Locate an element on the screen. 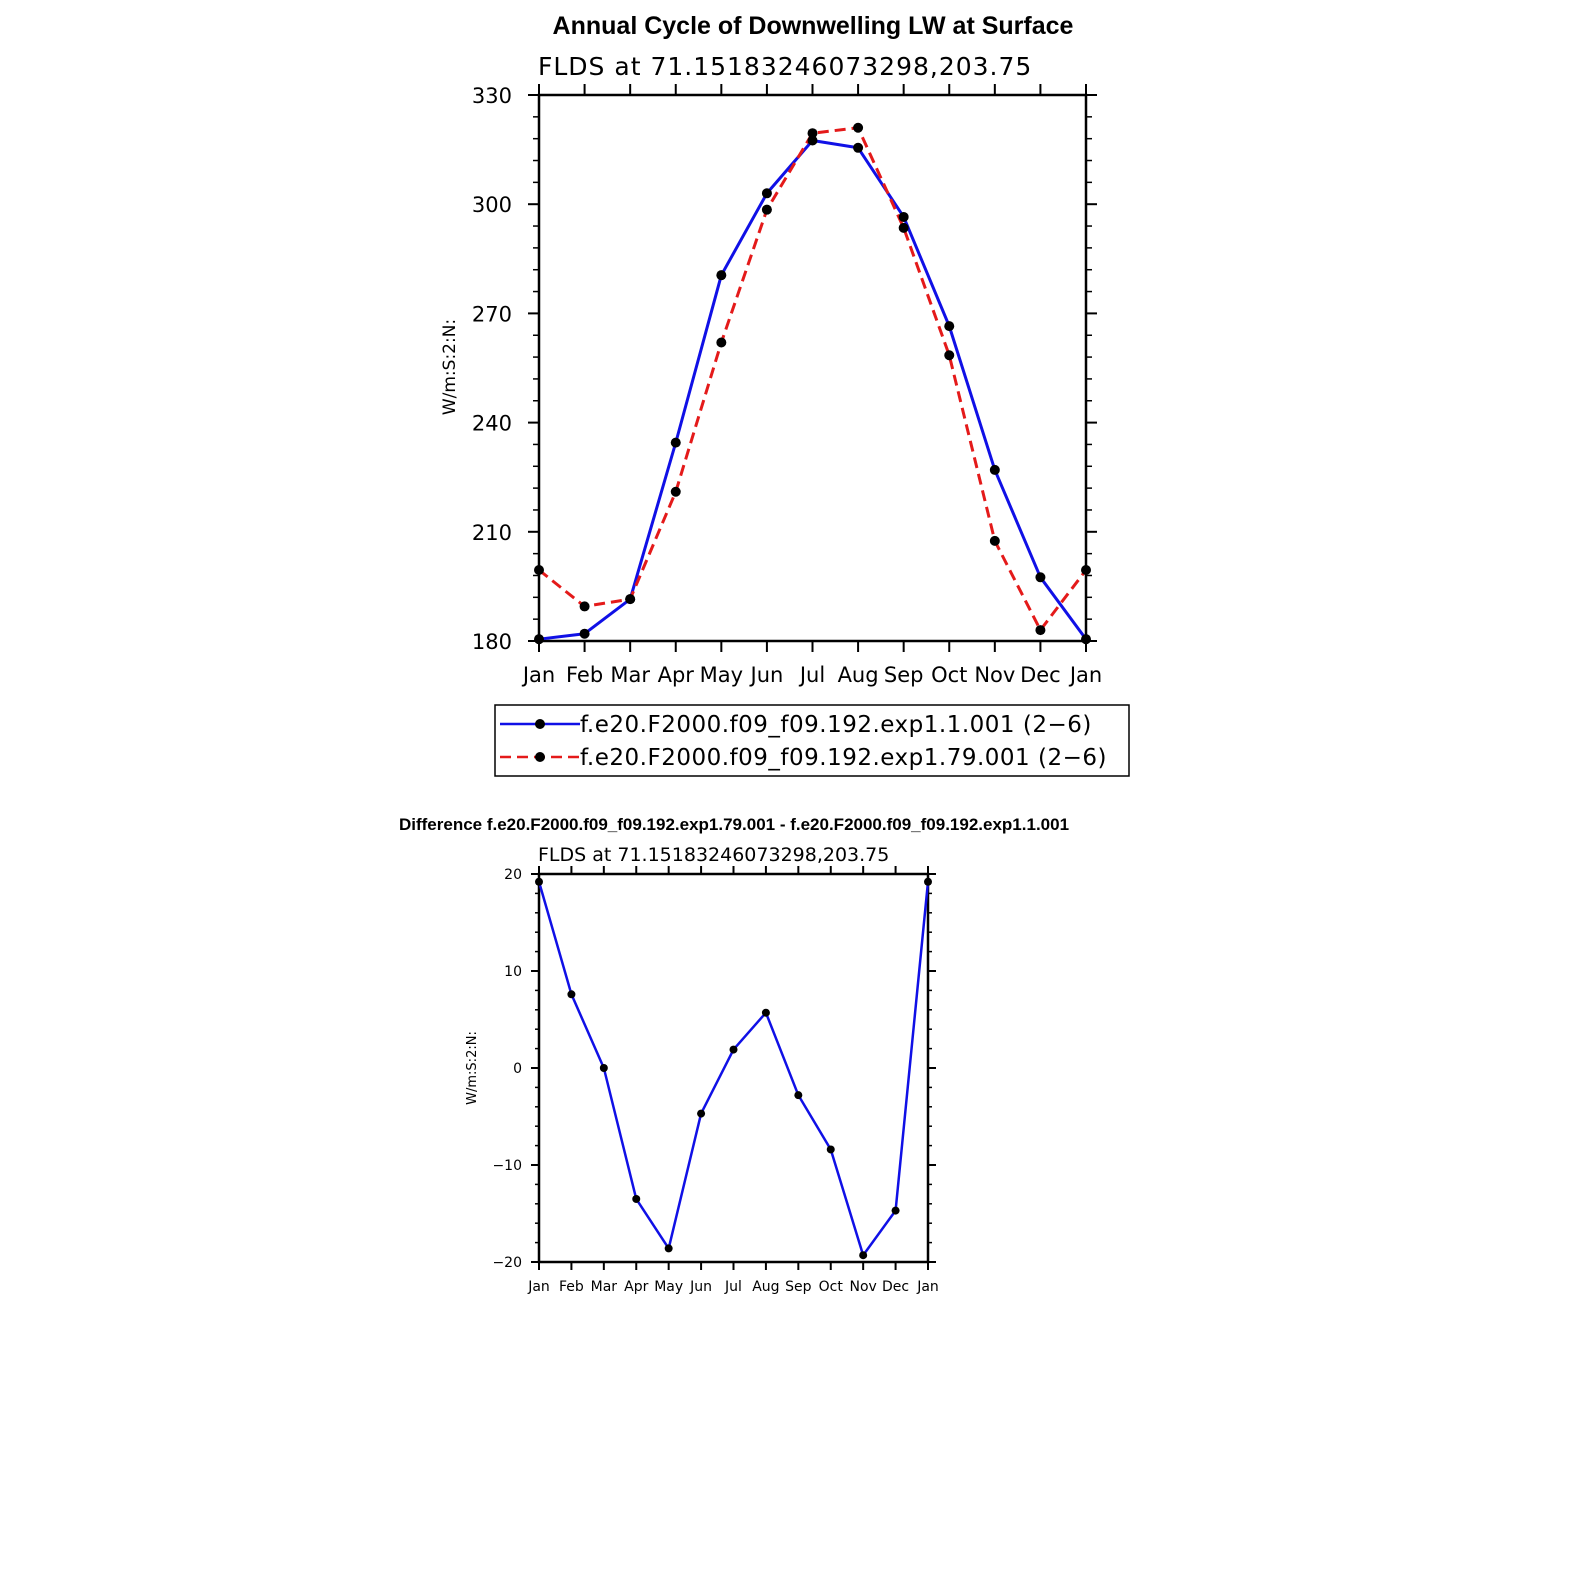 The image size is (1574, 1574). y-tick-label: 270 is located at coordinates (492, 314).